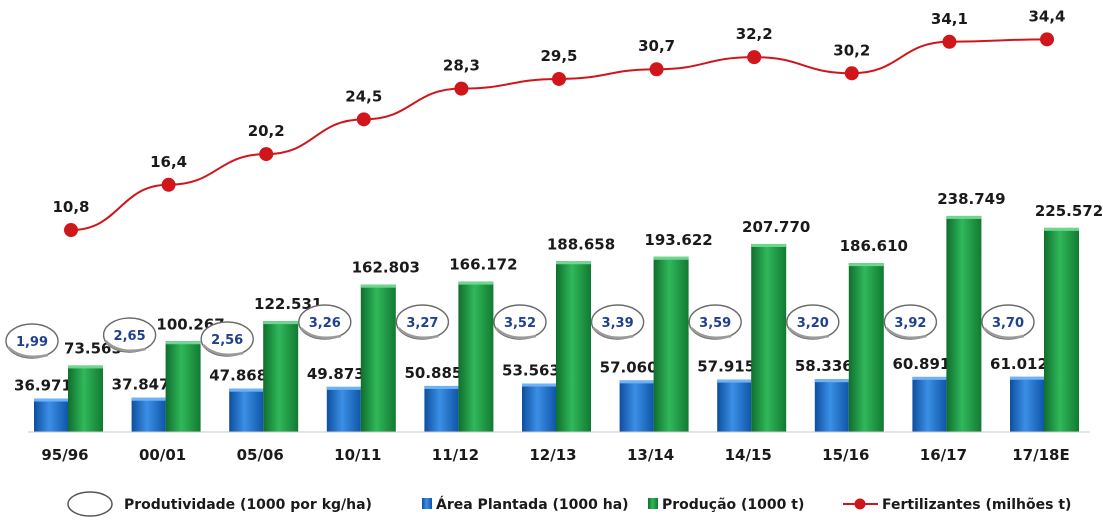  Describe the element at coordinates (581, 244) in the screenshot. I see `bar-production-label: 188.658` at that location.